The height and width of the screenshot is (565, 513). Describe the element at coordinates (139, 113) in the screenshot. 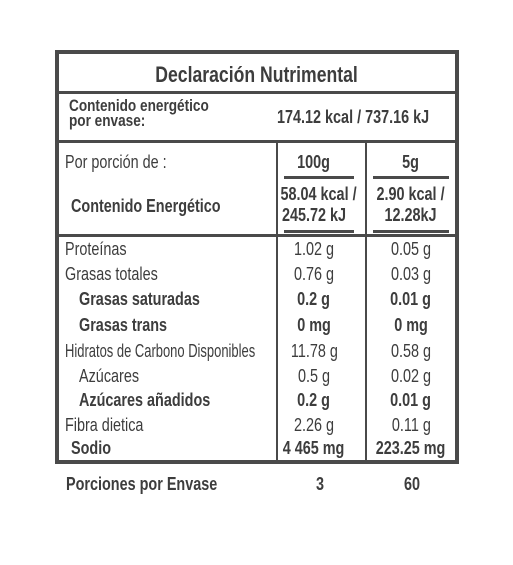

I see `energy-per-package-label: Contenido energético por envase:` at that location.